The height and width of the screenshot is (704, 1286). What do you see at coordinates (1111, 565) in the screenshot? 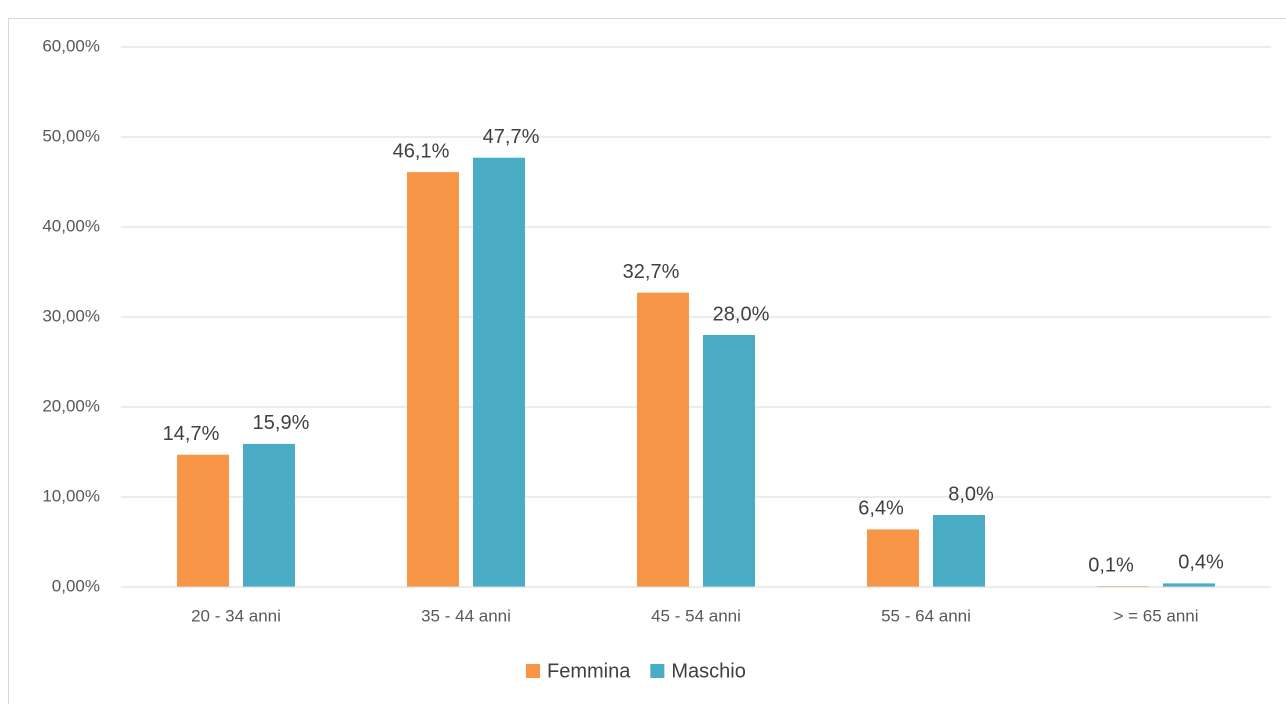
I see `value-label: 0,1%` at bounding box center [1111, 565].